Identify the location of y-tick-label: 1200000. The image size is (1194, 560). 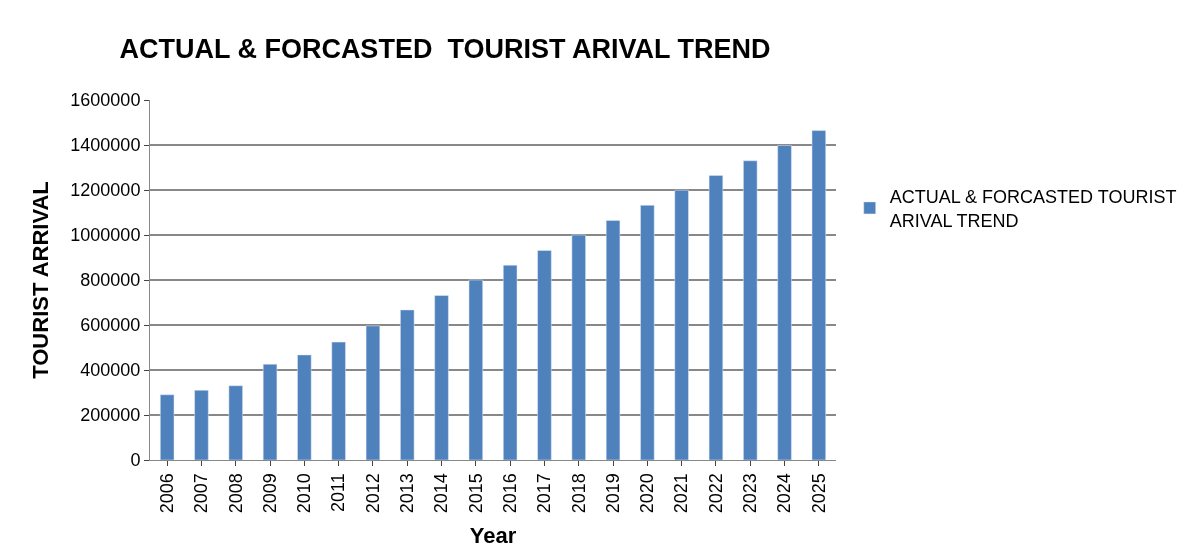
(105, 190).